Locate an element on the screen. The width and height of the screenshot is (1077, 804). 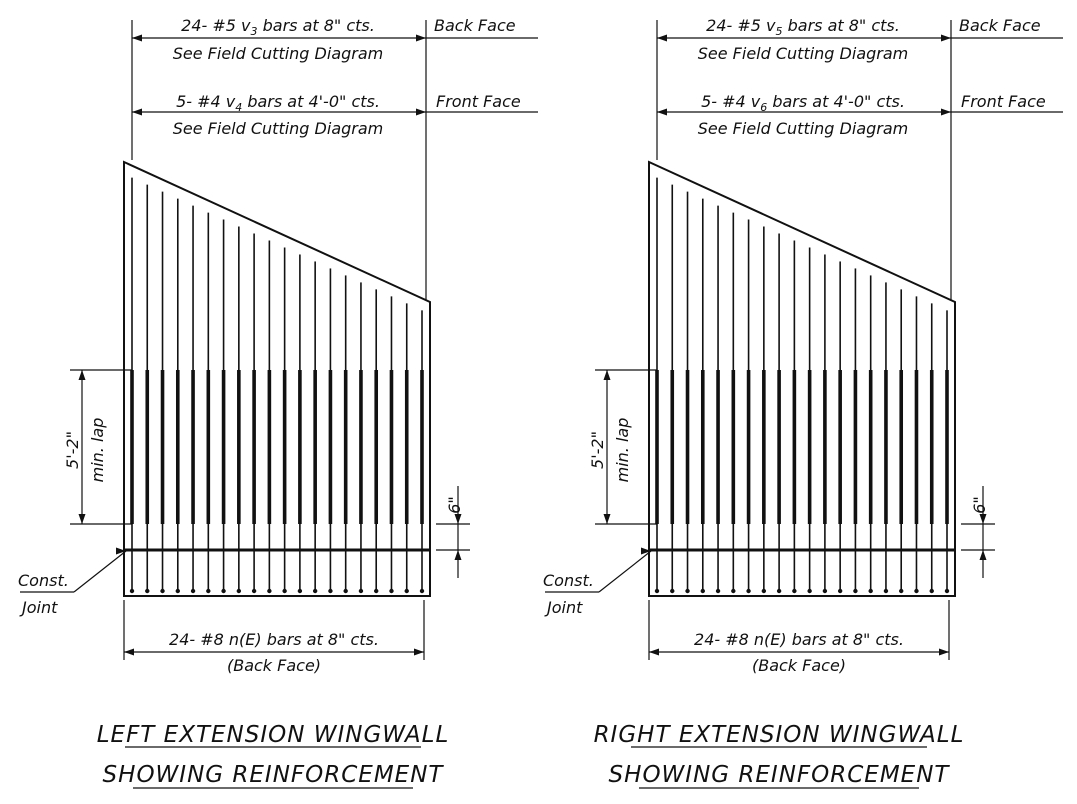
bar-mark-subscript: 6 is located at coordinates (763, 107).